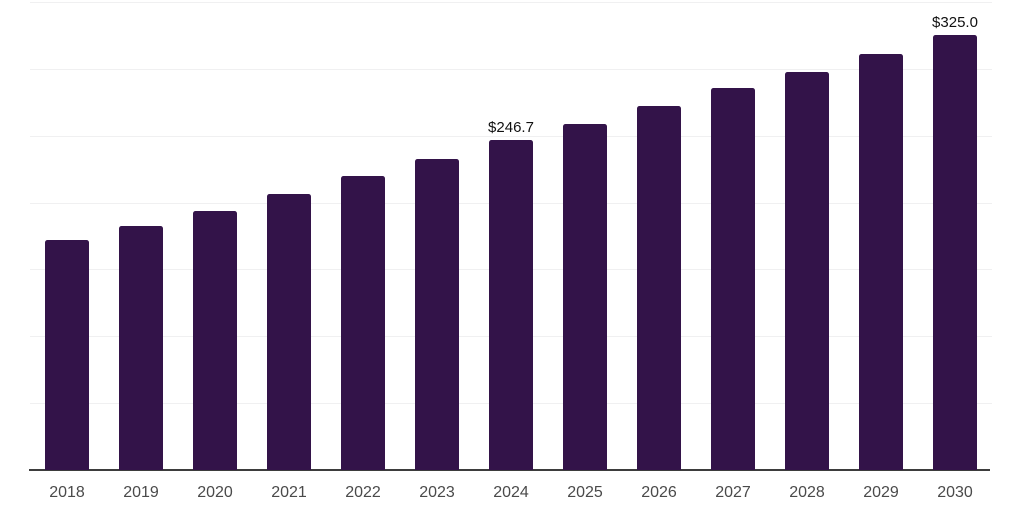 The image size is (1024, 512). Describe the element at coordinates (215, 492) in the screenshot. I see `x-tick-label-2020: 2020` at that location.